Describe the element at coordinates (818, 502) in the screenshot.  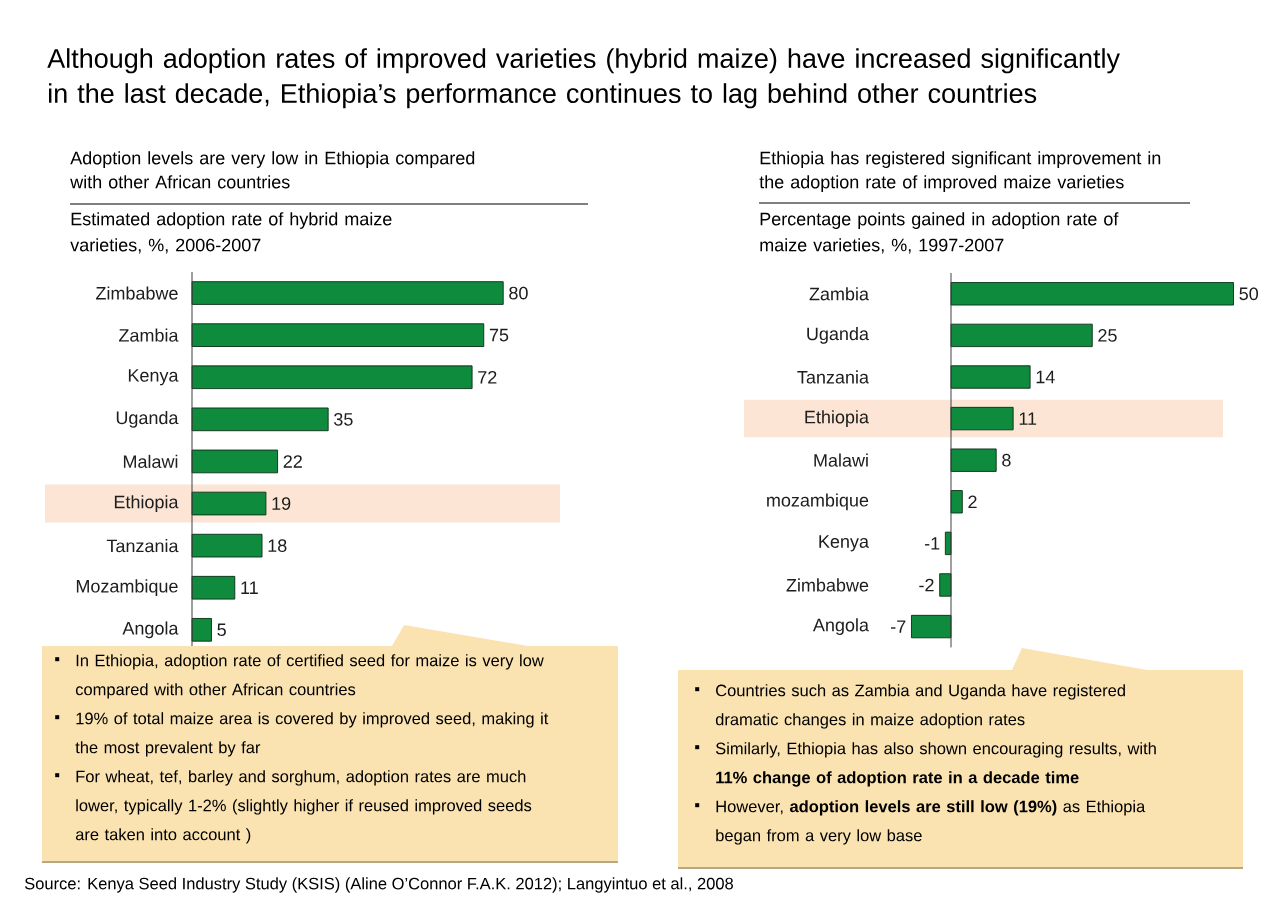
I see `y-tick-label: mozambique` at that location.